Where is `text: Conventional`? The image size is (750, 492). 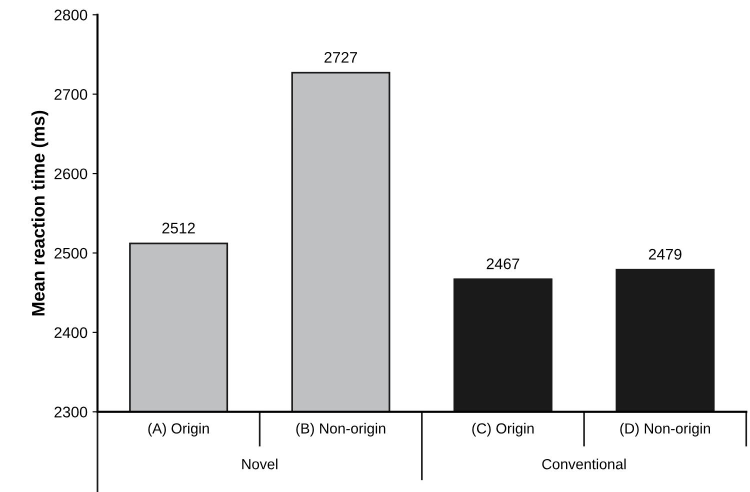 text: Conventional is located at coordinates (584, 464).